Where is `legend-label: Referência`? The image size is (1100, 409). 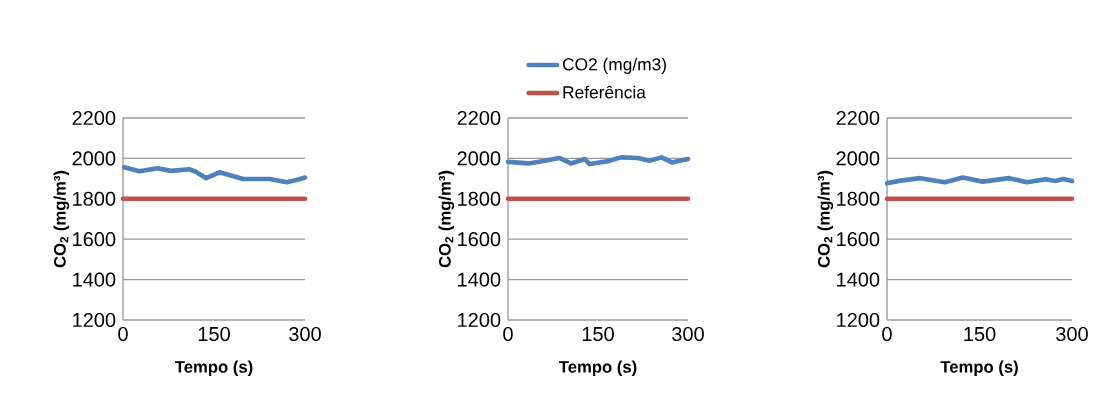 legend-label: Referência is located at coordinates (604, 92).